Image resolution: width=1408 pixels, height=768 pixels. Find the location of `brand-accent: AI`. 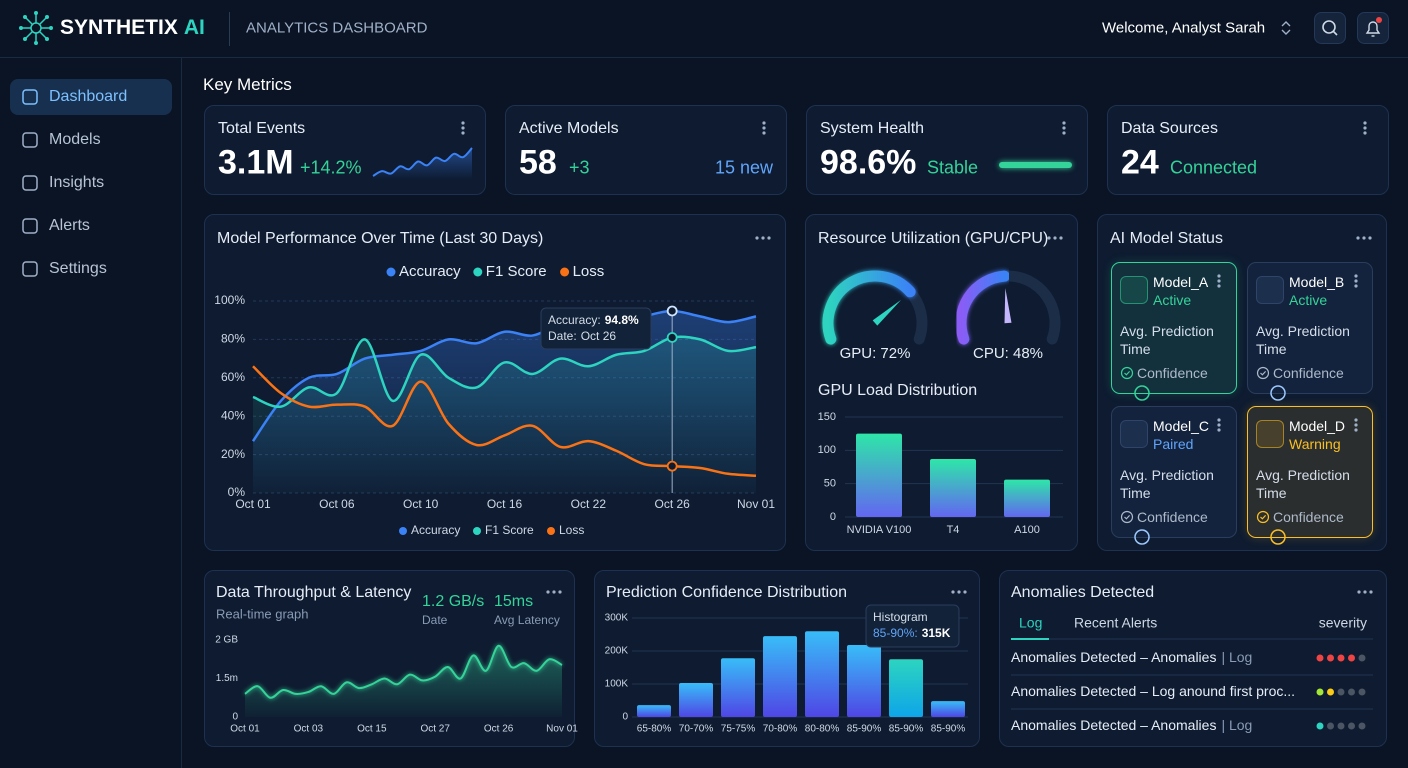

brand-accent: AI is located at coordinates (194, 27).